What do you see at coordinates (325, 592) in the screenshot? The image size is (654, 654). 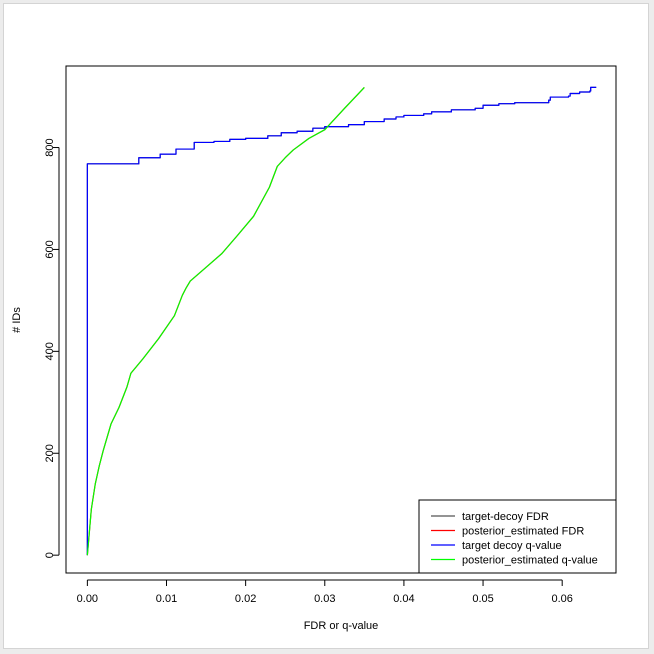 I see `x-axis: 0.00 0.01 0.02 0.03 0.04 0.05 0.06` at bounding box center [325, 592].